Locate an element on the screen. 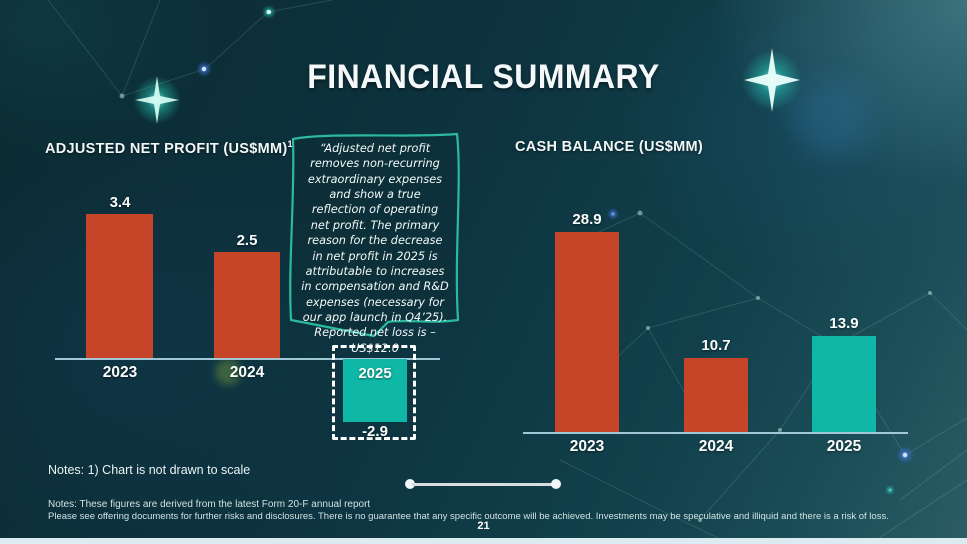 Image resolution: width=967 pixels, height=544 pixels. bar-net-profit-2025 is located at coordinates (375, 390).